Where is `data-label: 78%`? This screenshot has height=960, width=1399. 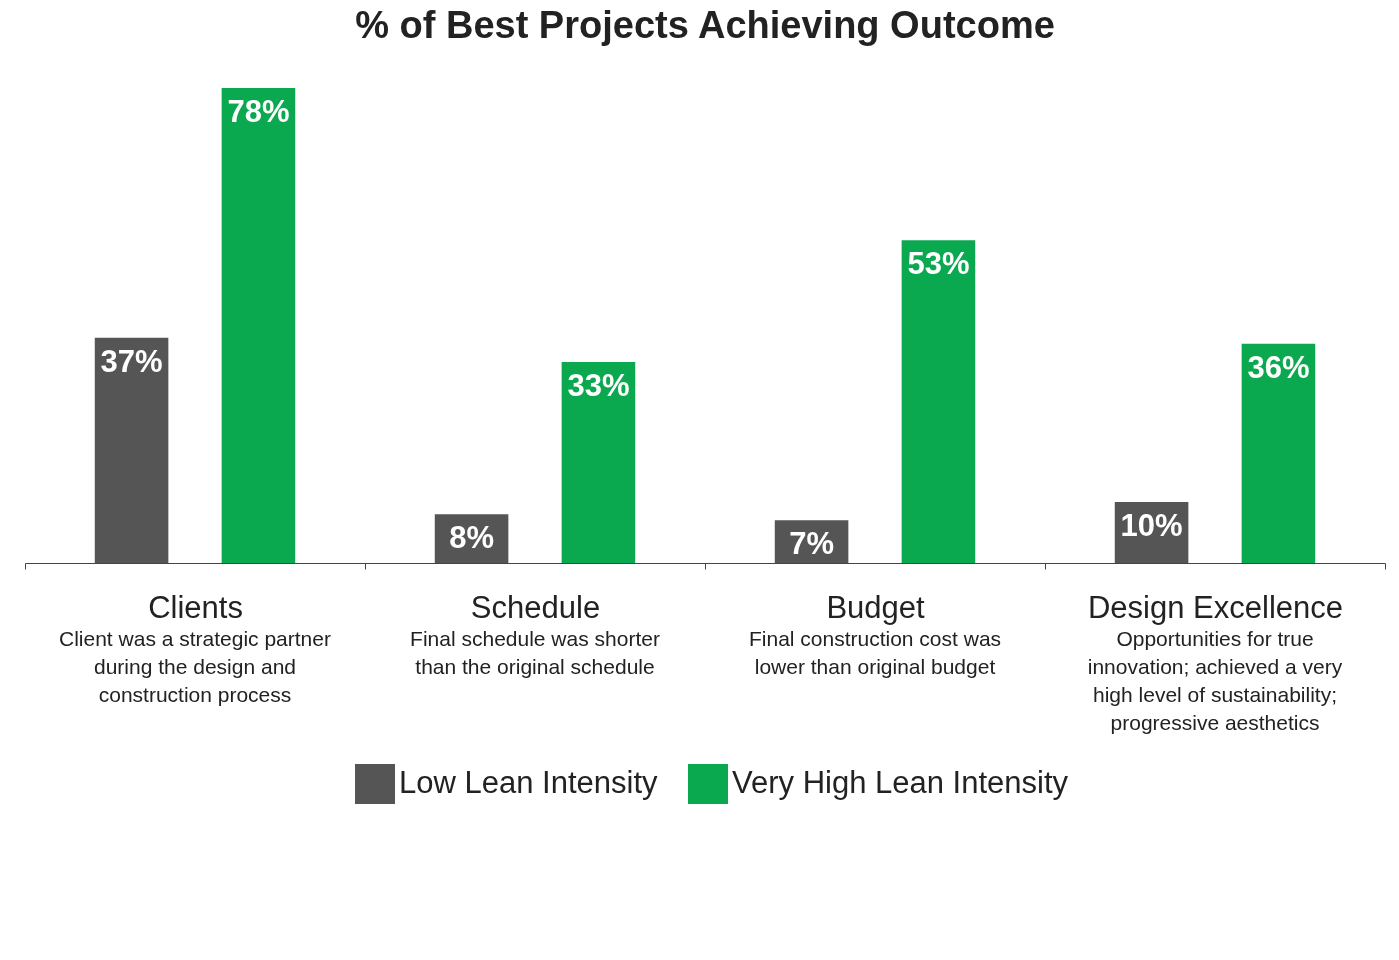
data-label: 78% is located at coordinates (258, 111).